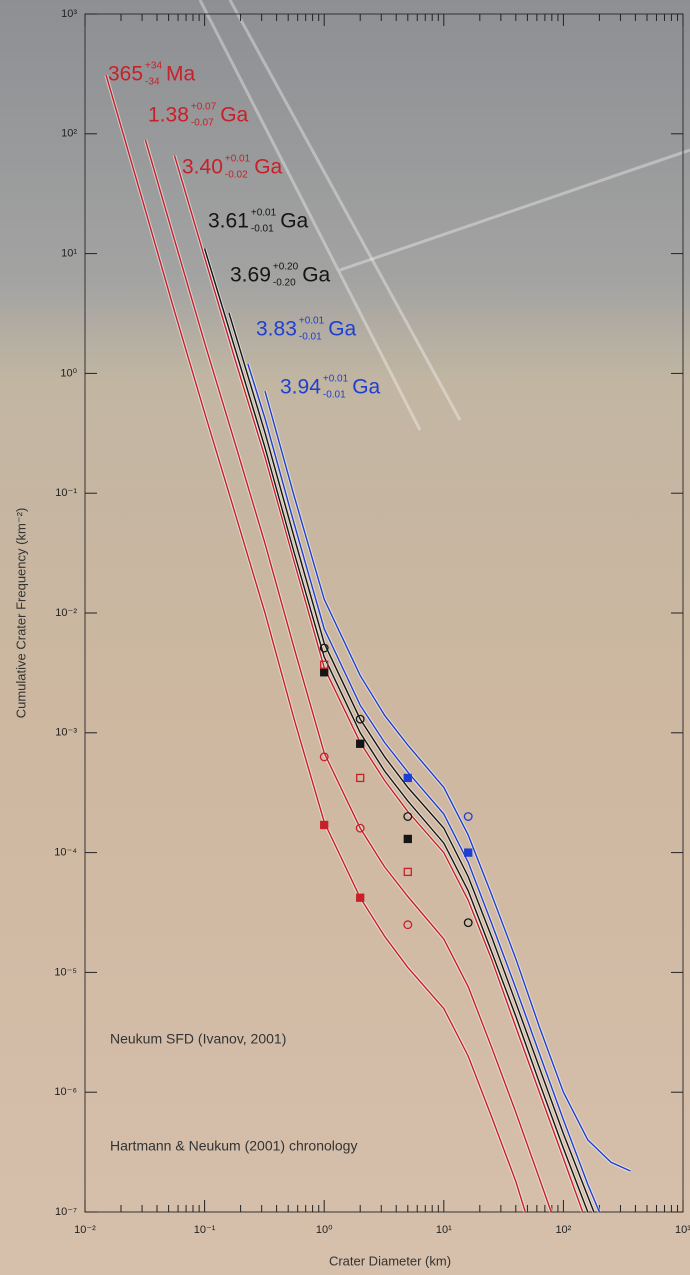 The image size is (690, 1275). I want to click on y-tick-label: 10⁻⁷, so click(66, 1212).